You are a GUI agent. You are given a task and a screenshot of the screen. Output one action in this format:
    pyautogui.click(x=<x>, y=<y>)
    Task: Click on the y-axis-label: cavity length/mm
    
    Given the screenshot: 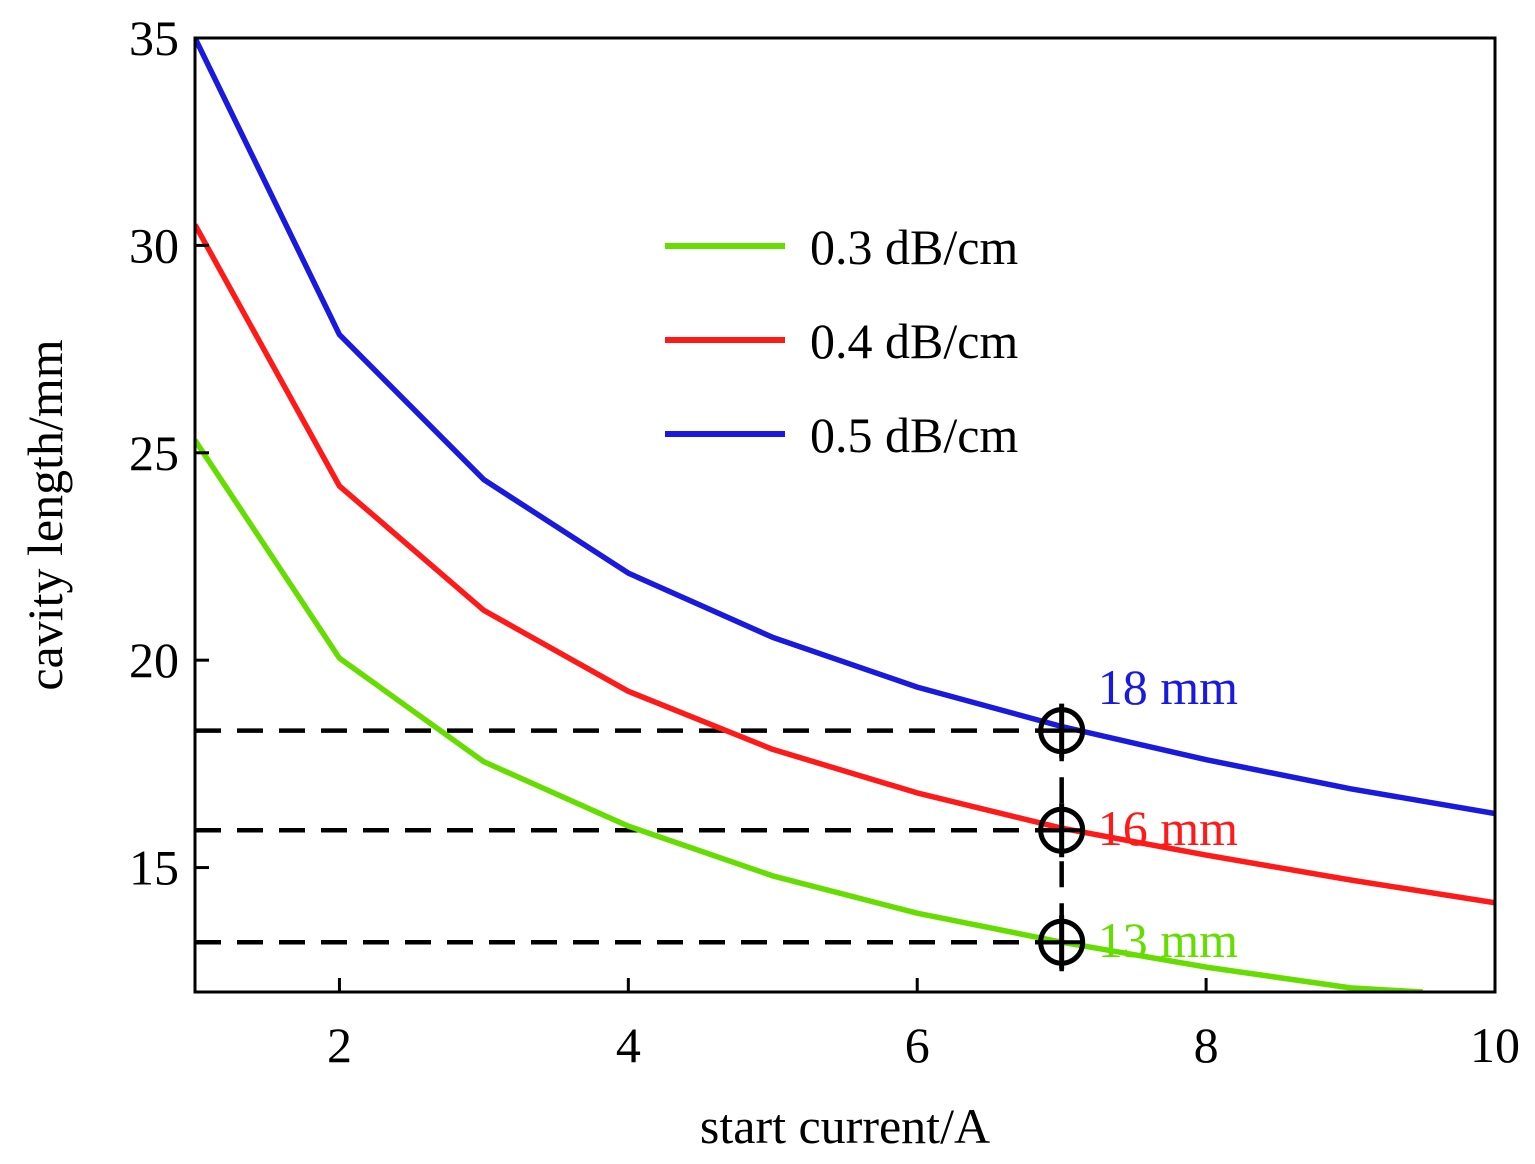 What is the action you would take?
    pyautogui.click(x=45, y=514)
    